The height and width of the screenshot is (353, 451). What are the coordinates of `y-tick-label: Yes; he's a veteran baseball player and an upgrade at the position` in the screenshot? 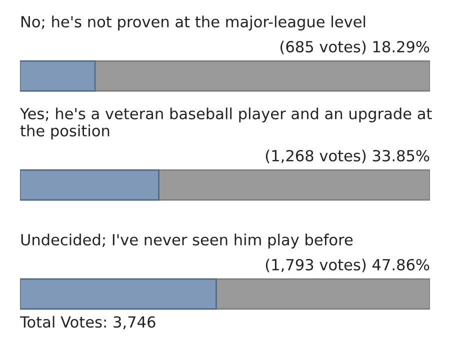 It's located at (226, 124).